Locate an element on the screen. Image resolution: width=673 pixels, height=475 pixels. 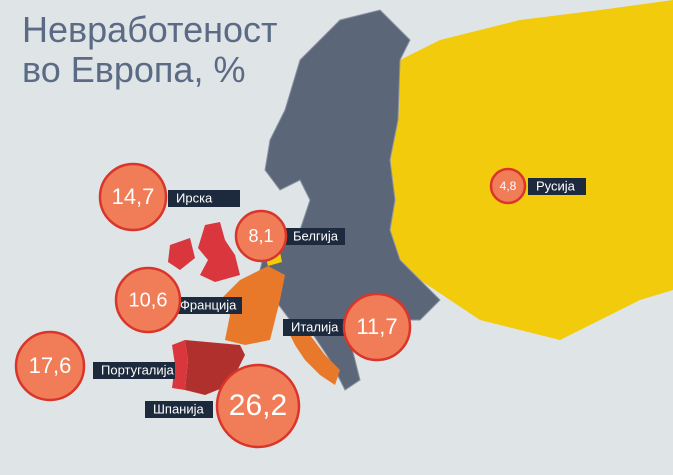
title-line-1: Невработеност is located at coordinates (150, 29).